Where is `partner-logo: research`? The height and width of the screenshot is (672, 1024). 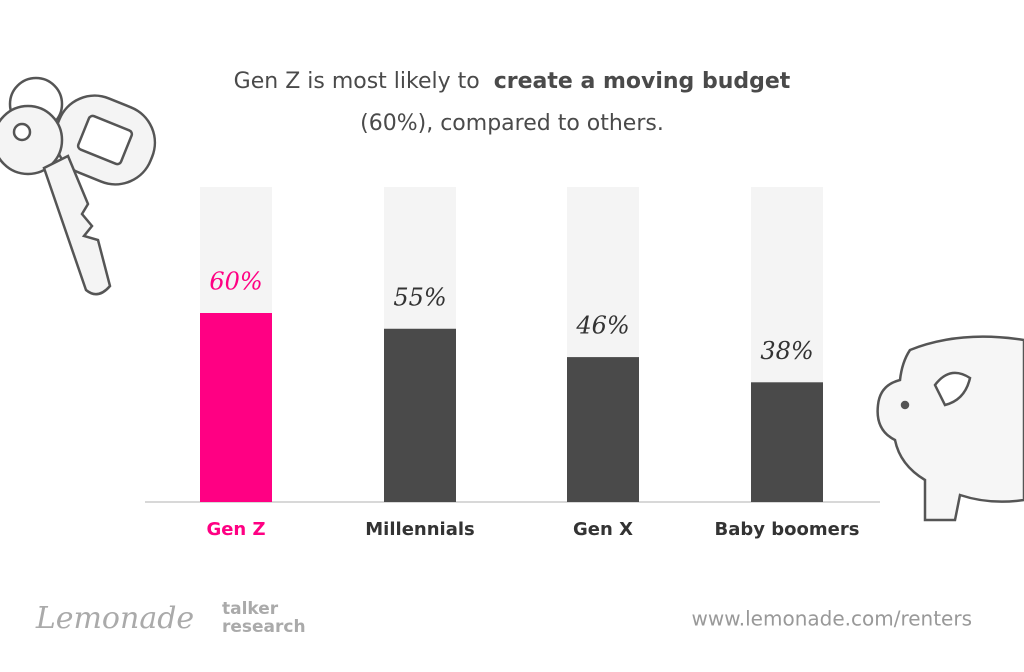 partner-logo: research is located at coordinates (264, 627).